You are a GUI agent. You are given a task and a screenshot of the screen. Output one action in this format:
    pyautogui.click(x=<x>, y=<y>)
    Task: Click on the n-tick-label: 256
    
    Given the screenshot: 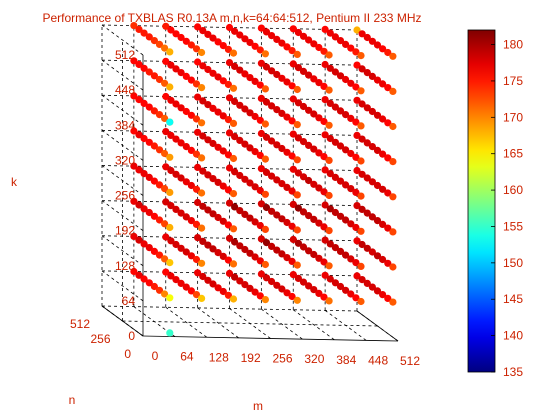 What is the action you would take?
    pyautogui.click(x=100, y=339)
    